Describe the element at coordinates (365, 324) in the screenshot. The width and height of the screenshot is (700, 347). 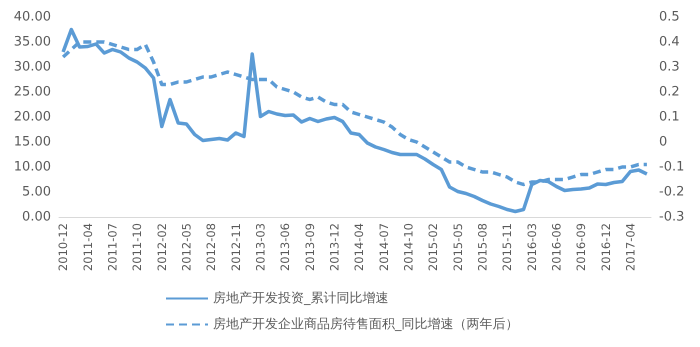
I see `legend-label: 房地产开发企业商品房待售面积_同比增速（两年后）` at that location.